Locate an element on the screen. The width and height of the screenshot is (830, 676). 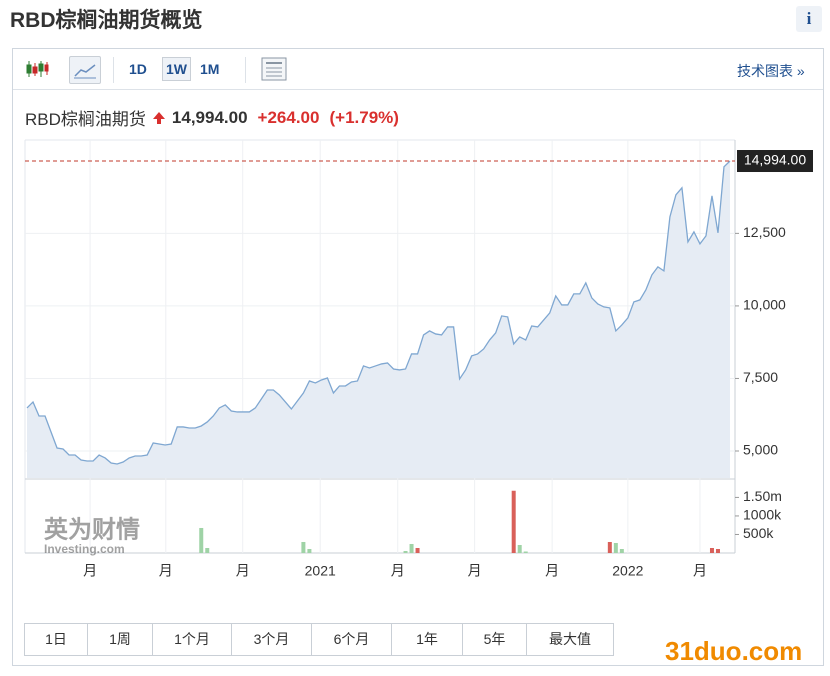
volume-tick-label: 1.50m is located at coordinates (762, 496).